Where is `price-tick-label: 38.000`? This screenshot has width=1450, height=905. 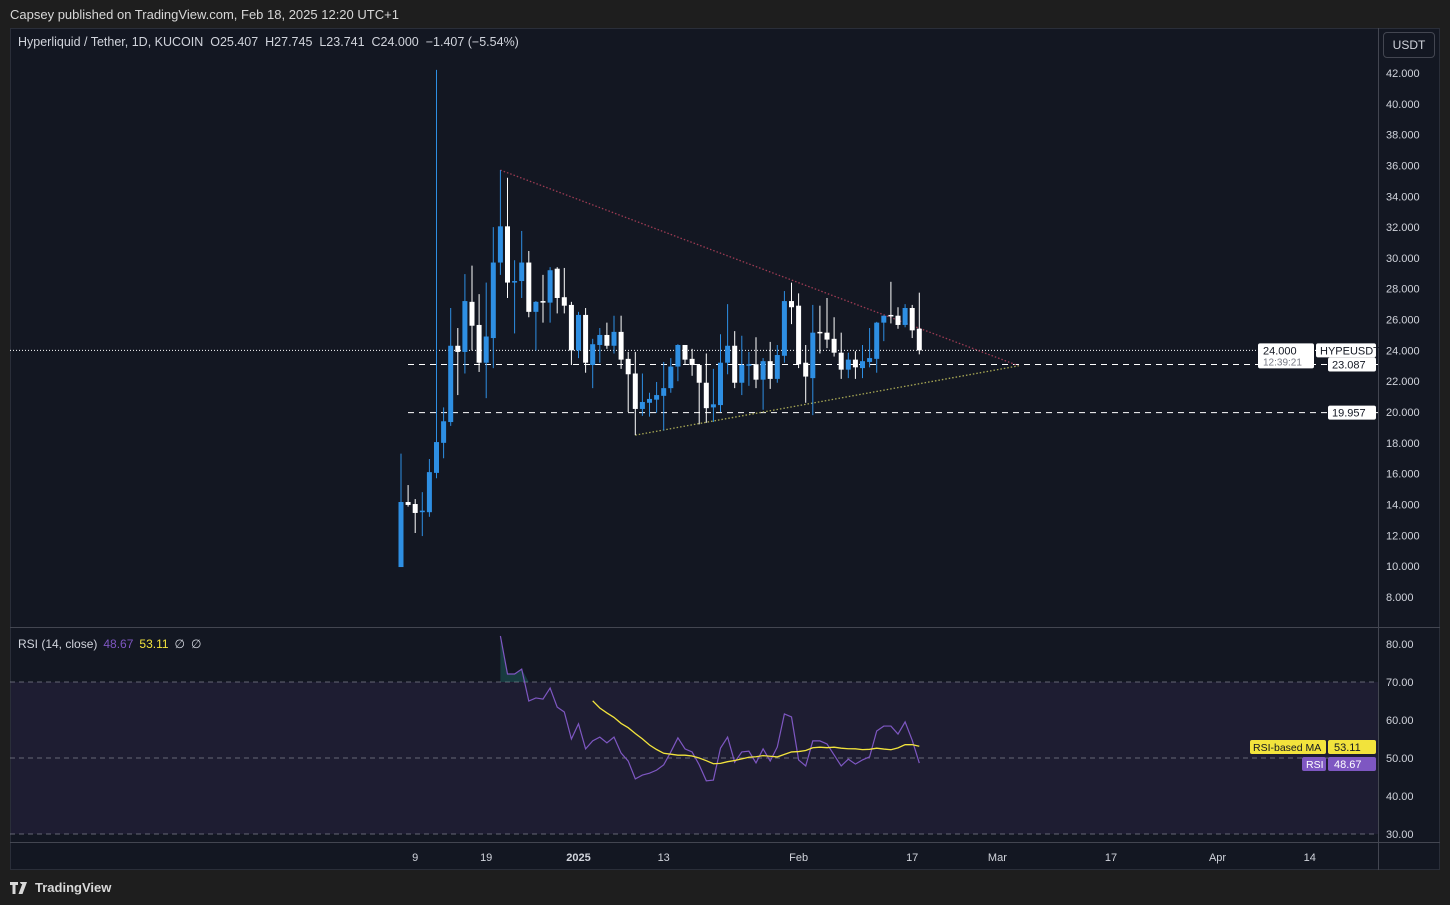 price-tick-label: 38.000 is located at coordinates (1403, 136).